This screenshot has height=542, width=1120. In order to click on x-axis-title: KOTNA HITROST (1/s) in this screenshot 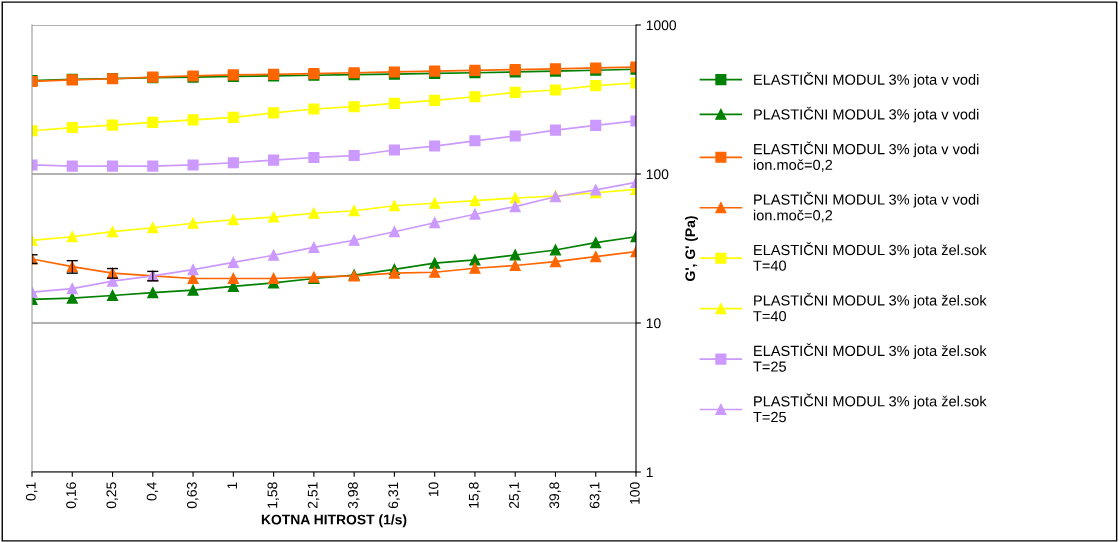, I will do `click(334, 521)`.